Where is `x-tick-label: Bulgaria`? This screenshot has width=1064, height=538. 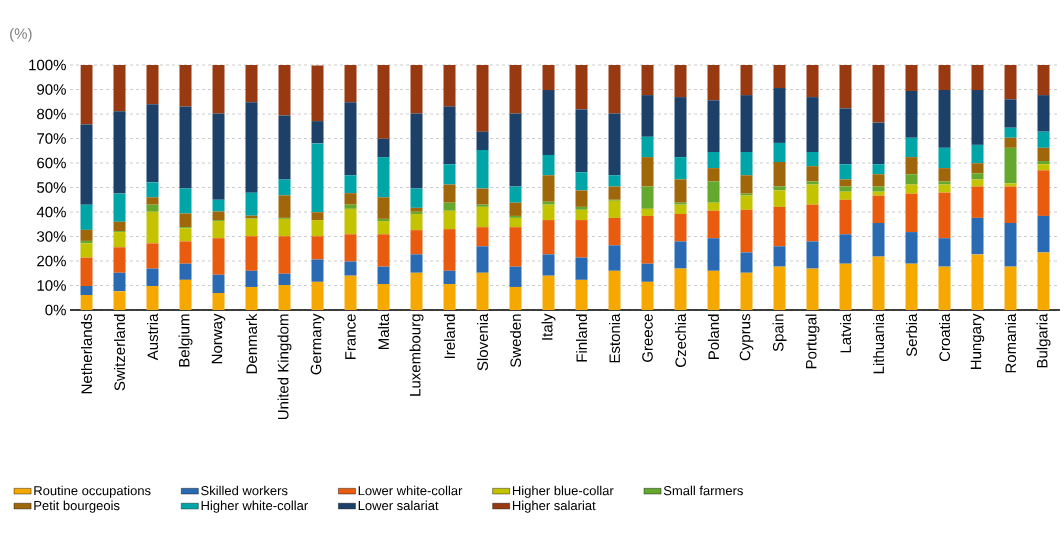 x-tick-label: Bulgaria is located at coordinates (1043, 340).